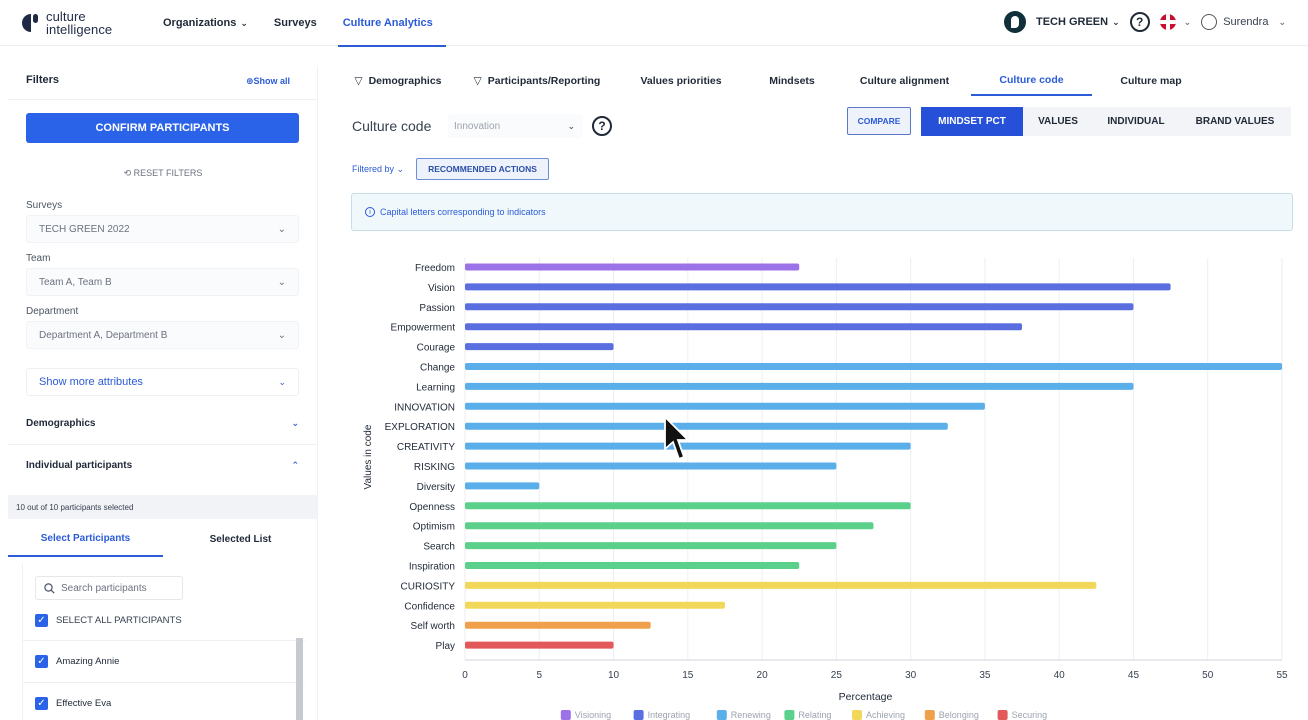  I want to click on tab-culture-map: Culture map, so click(1151, 81).